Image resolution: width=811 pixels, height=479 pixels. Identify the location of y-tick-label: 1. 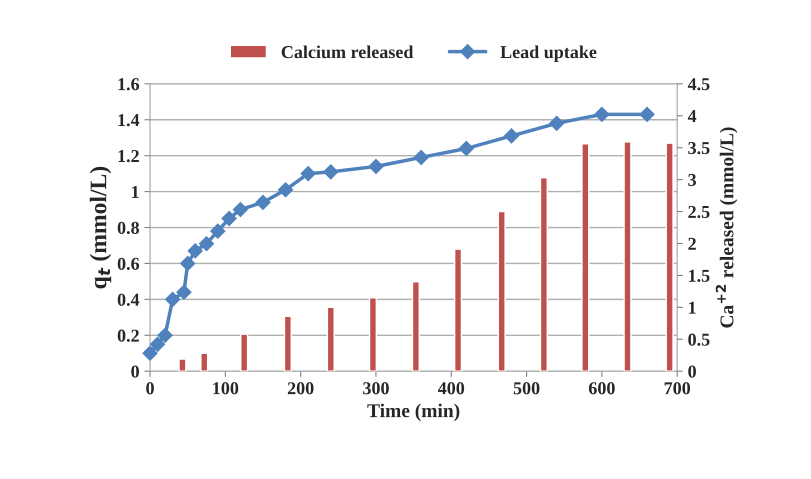
(135, 192).